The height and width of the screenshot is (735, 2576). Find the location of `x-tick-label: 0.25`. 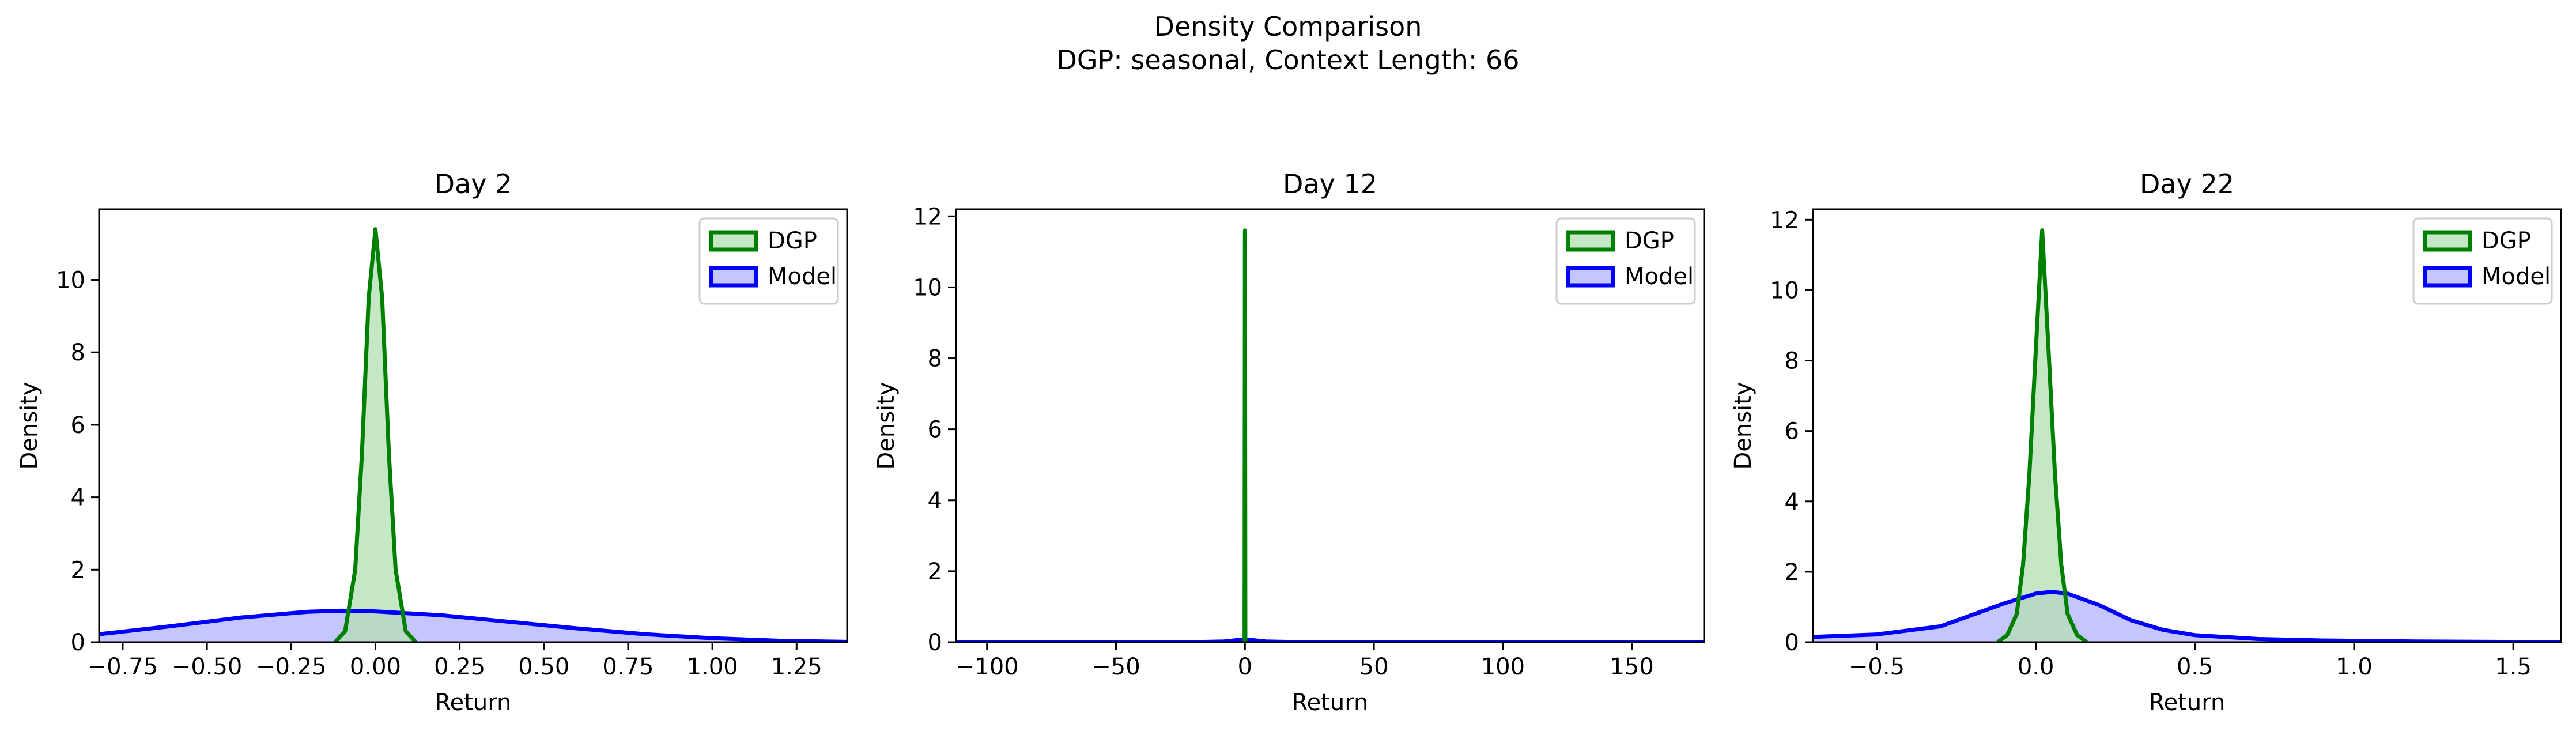

x-tick-label: 0.25 is located at coordinates (459, 667).